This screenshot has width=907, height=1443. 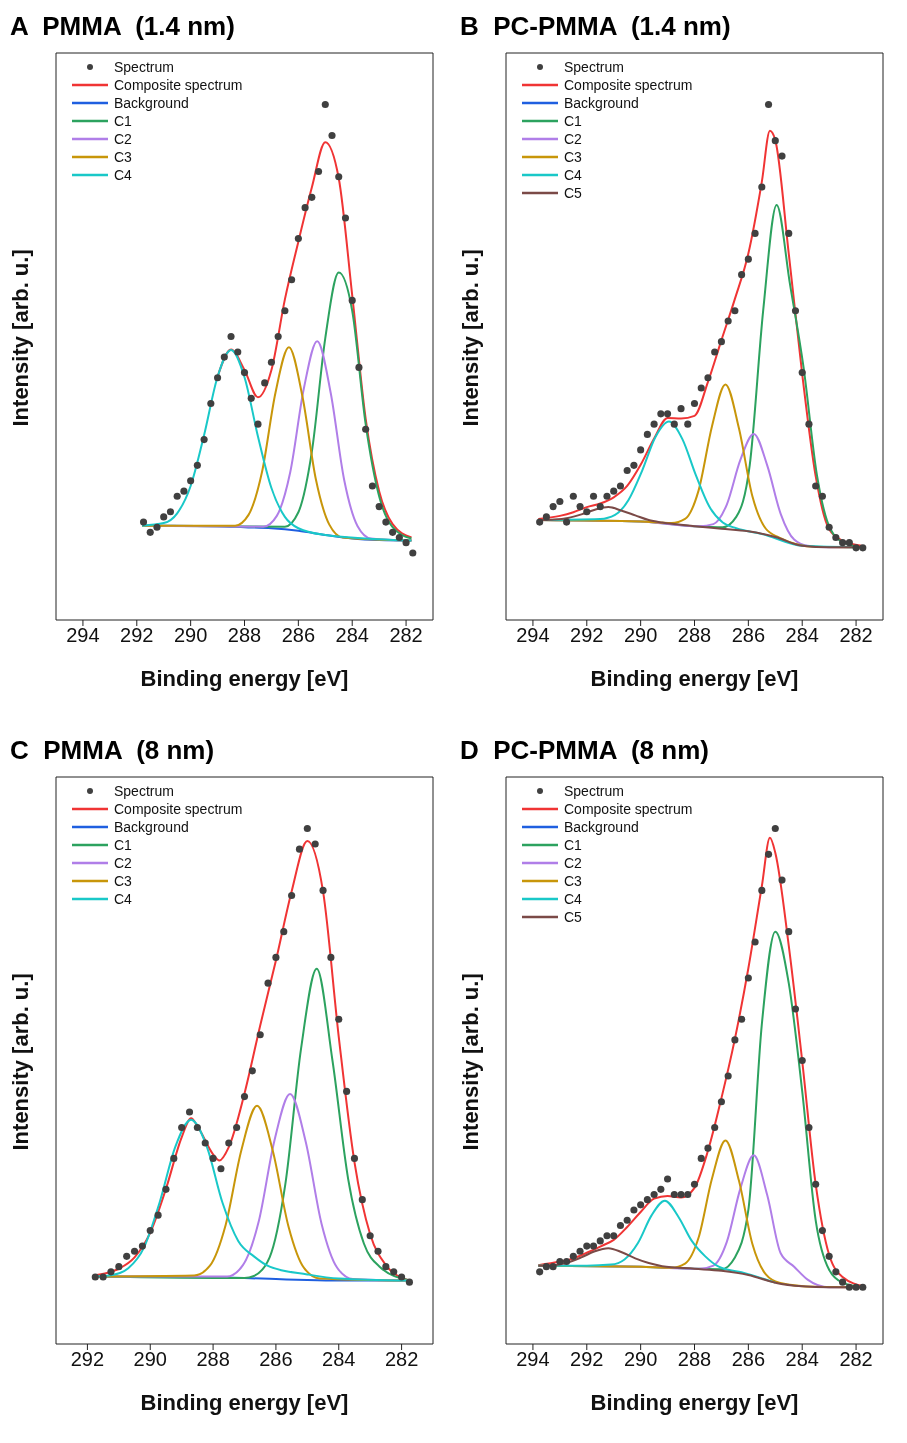 I want to click on x-tick-label: 282, so click(x=856, y=1359).